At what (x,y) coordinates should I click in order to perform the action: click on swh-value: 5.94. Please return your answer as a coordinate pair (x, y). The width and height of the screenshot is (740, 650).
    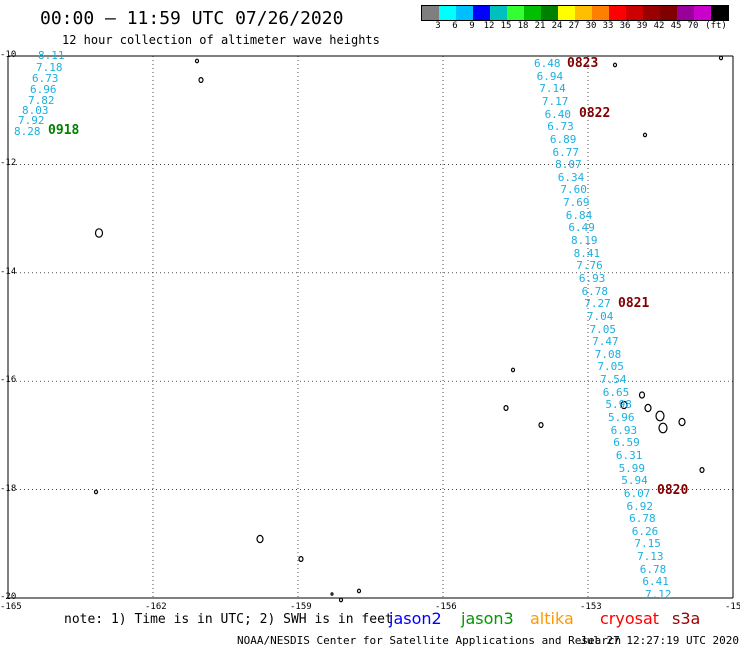
    Looking at the image, I should click on (634, 481).